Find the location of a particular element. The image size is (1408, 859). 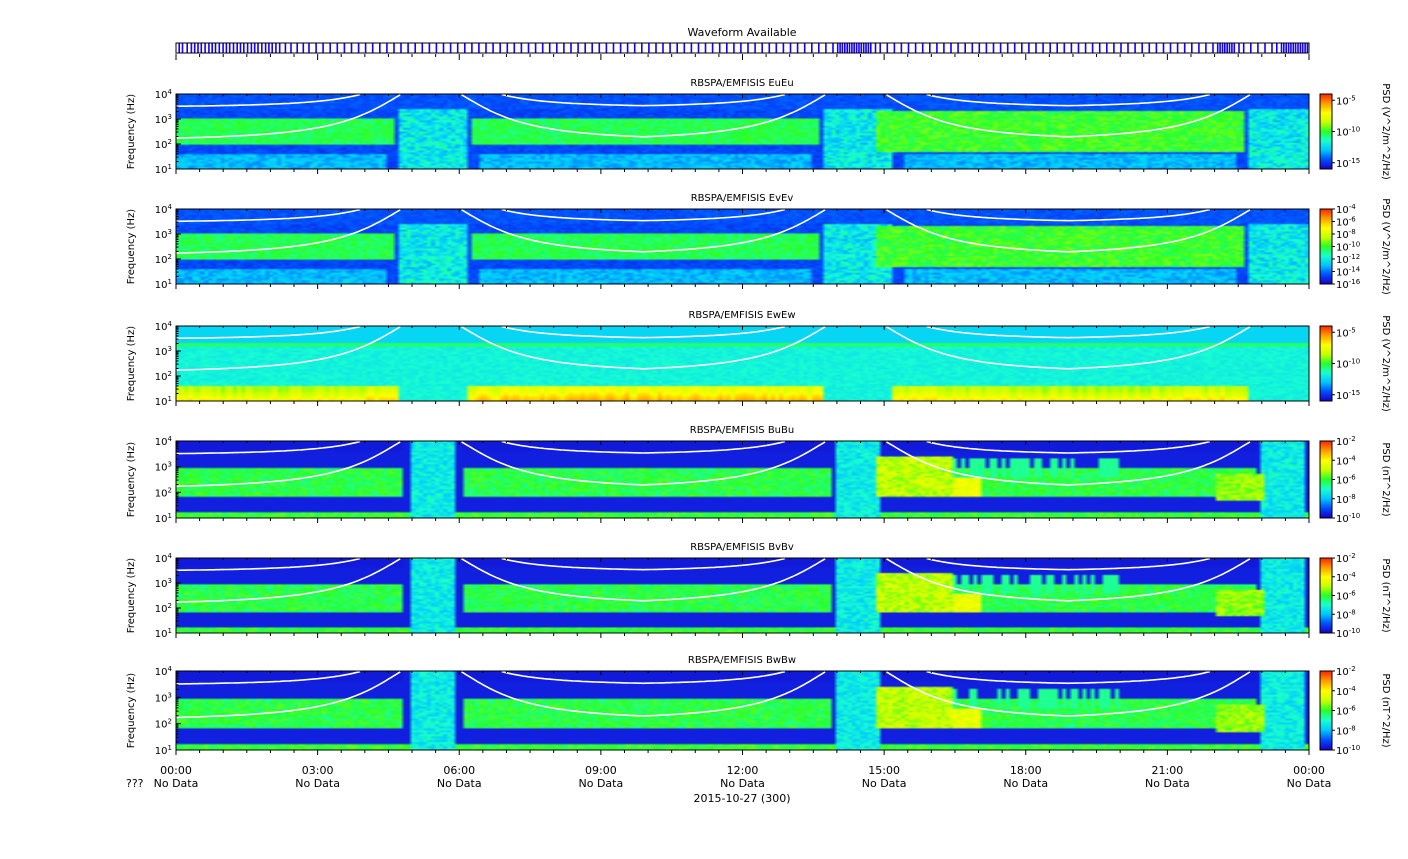

colorbar-tick-label: 10⁻¹⁵ is located at coordinates (1348, 163).